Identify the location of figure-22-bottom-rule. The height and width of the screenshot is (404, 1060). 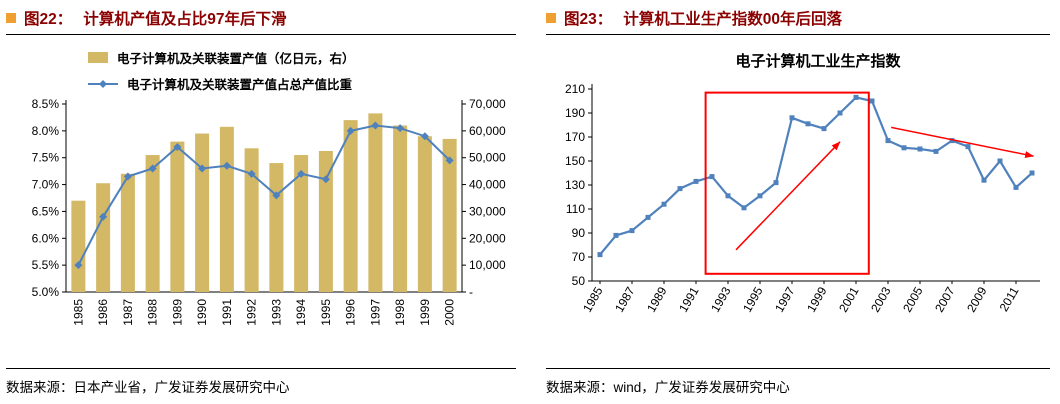
(261, 368).